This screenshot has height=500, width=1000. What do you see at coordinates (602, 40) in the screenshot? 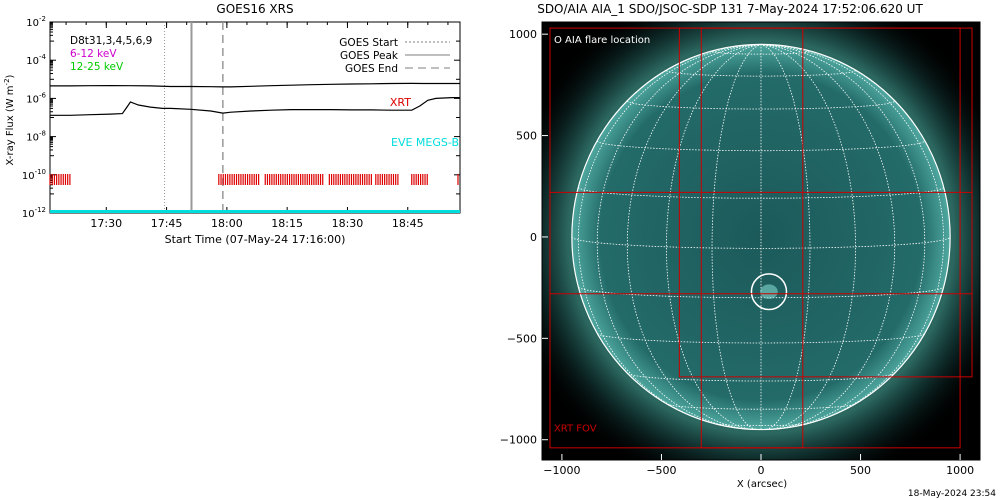
I see `aia-legend-item: O AIA flare location` at bounding box center [602, 40].